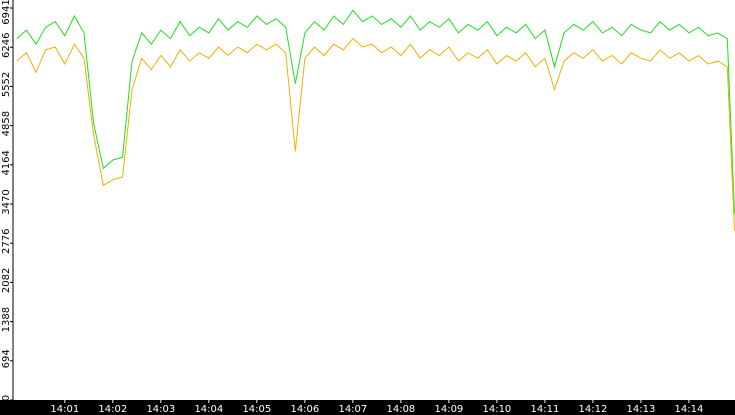  Describe the element at coordinates (6, 319) in the screenshot. I see `y-tick-label: 1388` at that location.